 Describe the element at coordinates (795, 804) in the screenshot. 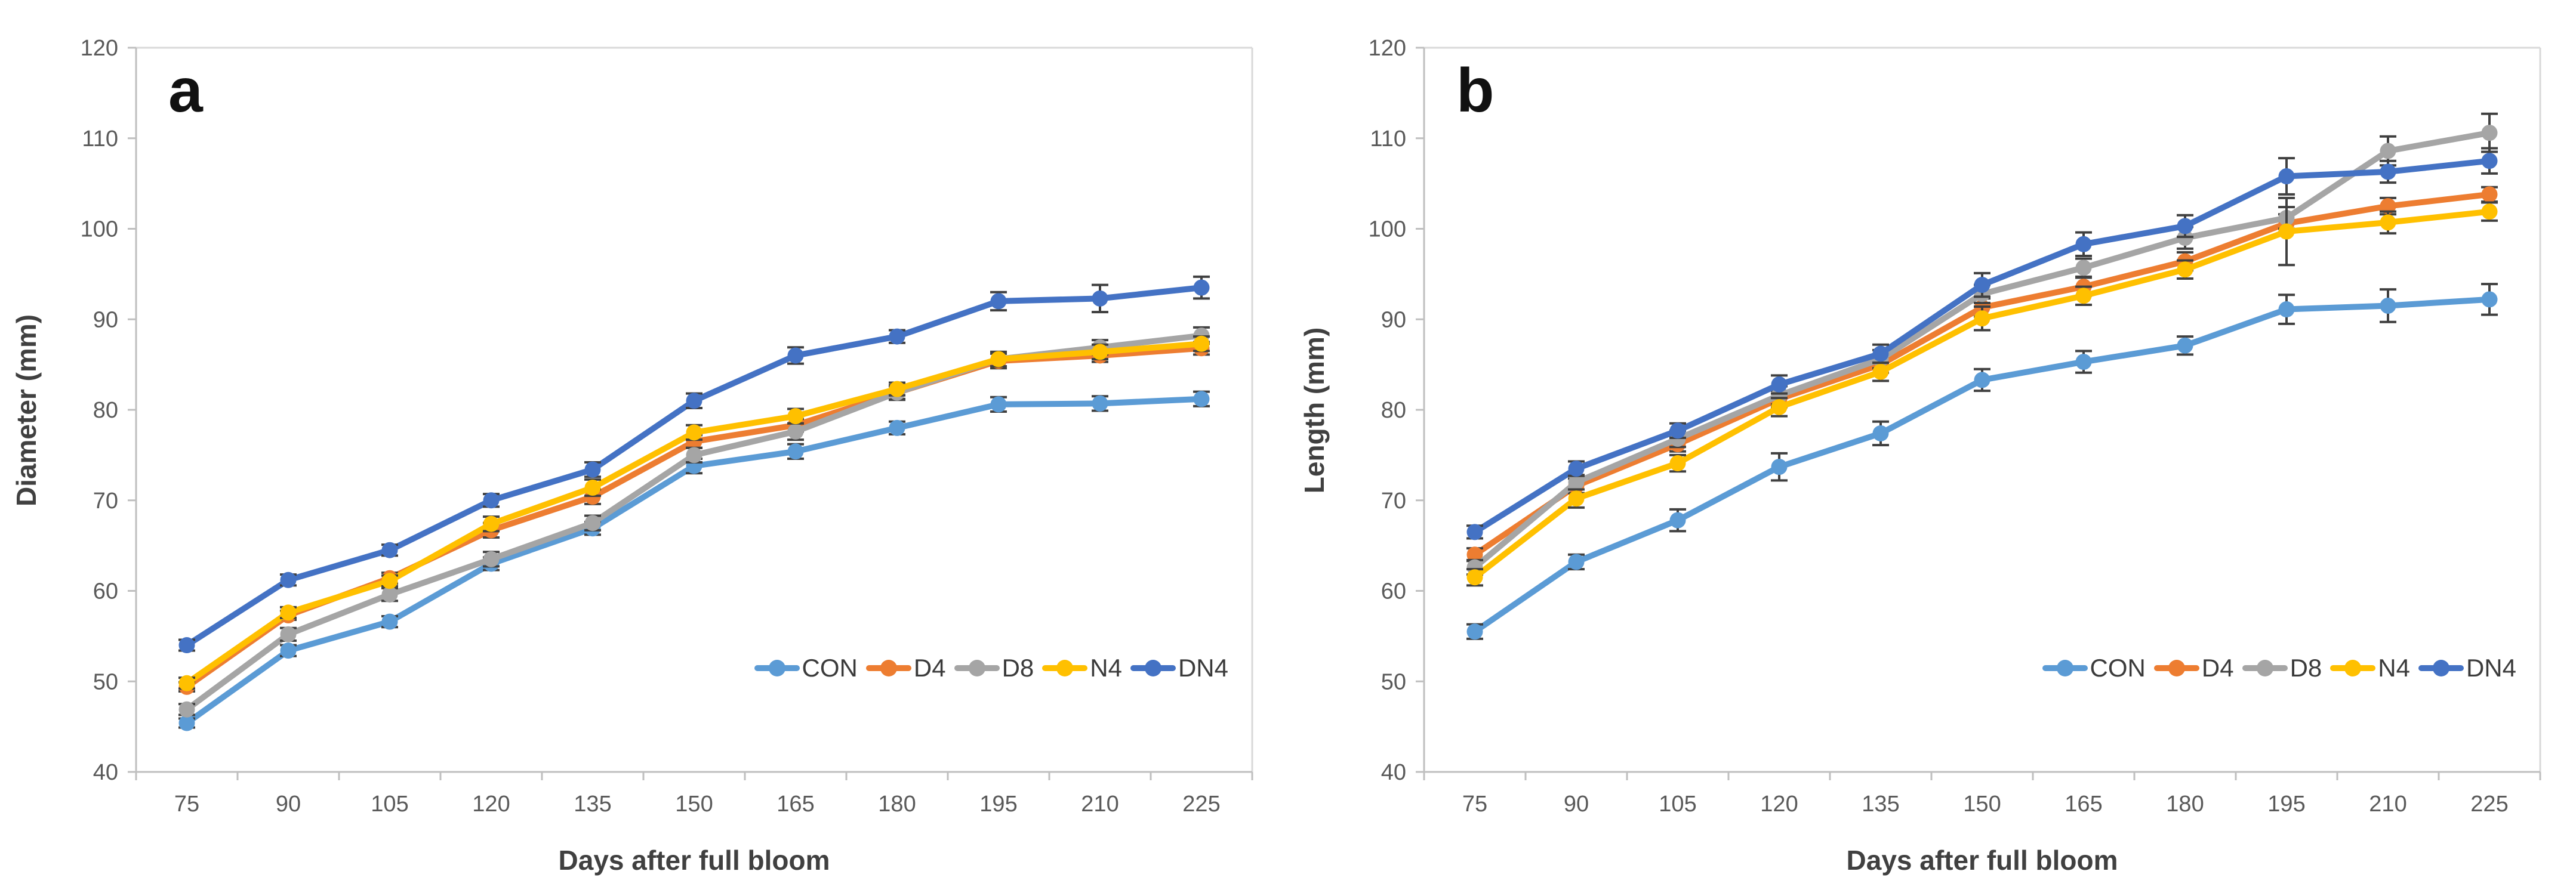

I see `x-tick-label-165: 165` at that location.